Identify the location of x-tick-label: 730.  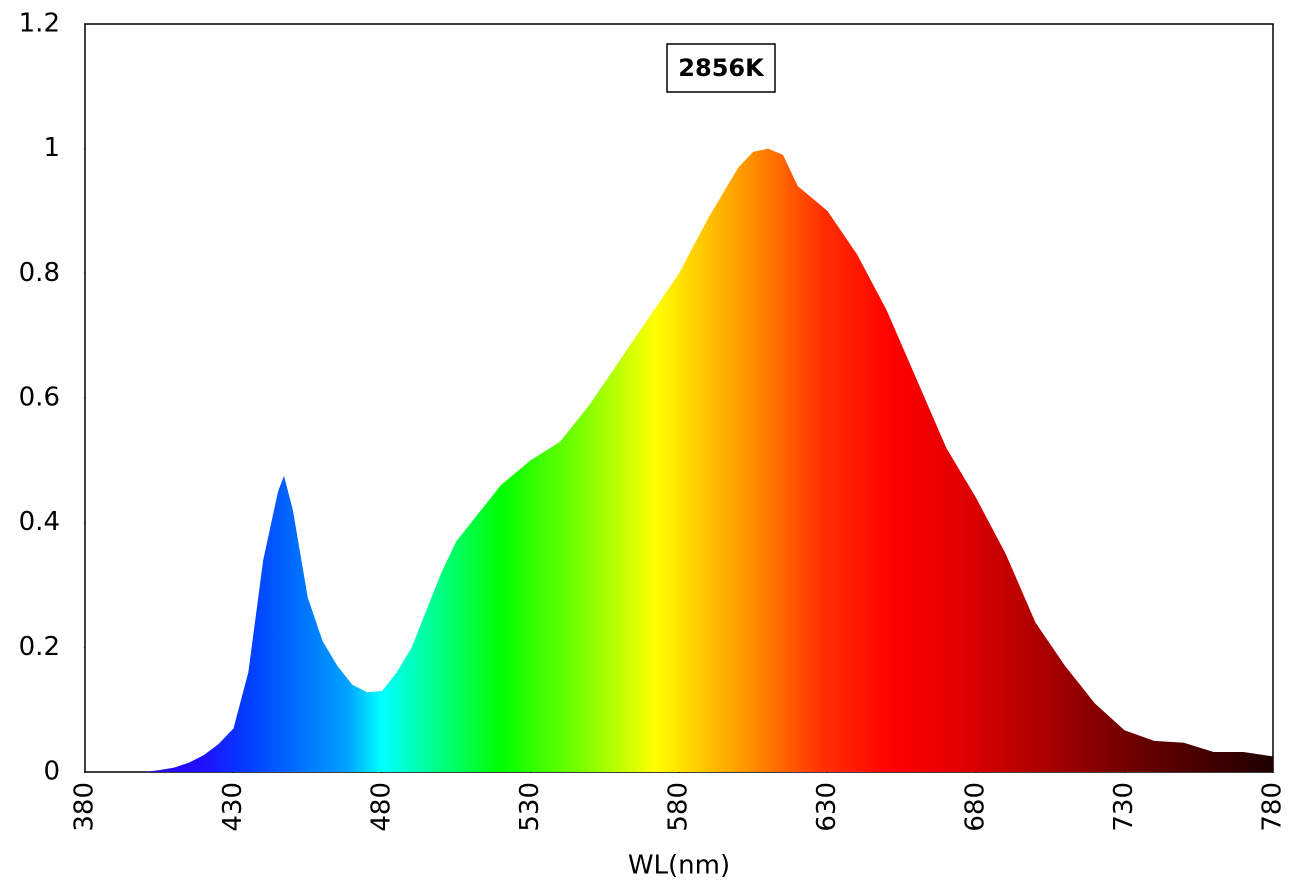
(1124, 807).